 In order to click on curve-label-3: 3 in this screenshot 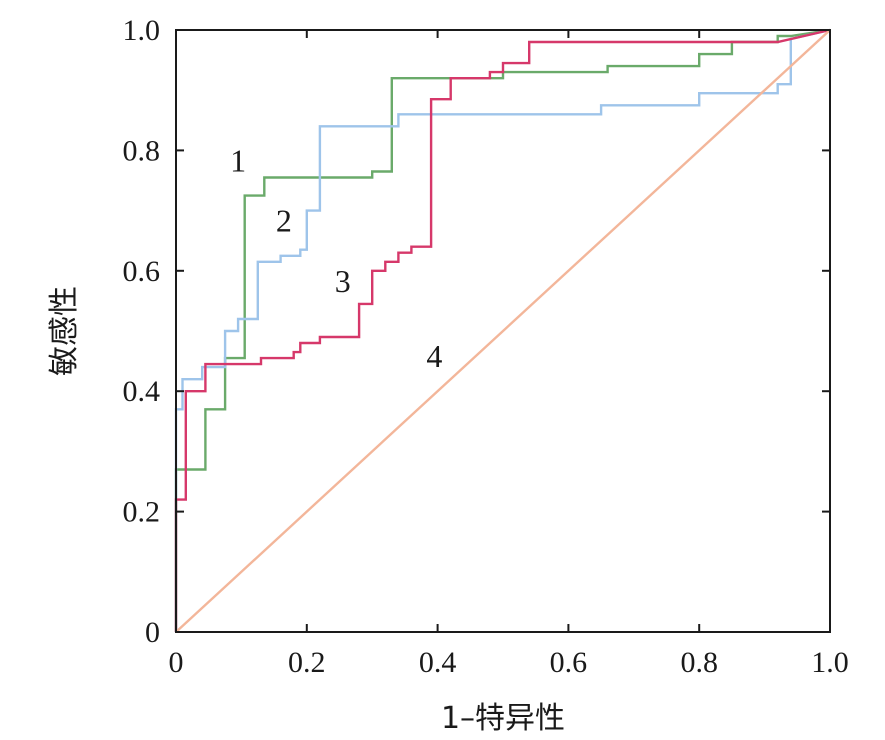, I will do `click(343, 281)`.